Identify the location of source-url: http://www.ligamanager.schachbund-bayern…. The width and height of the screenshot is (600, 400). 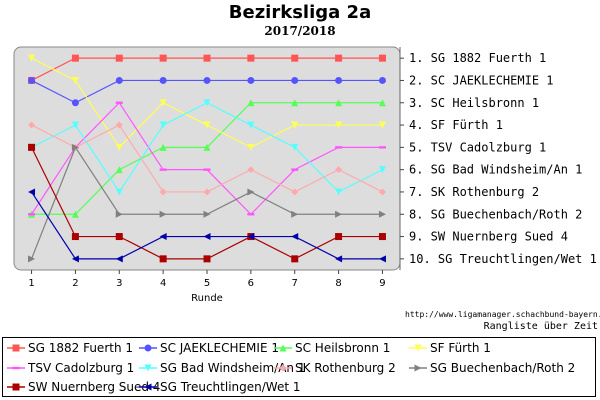
(502, 314).